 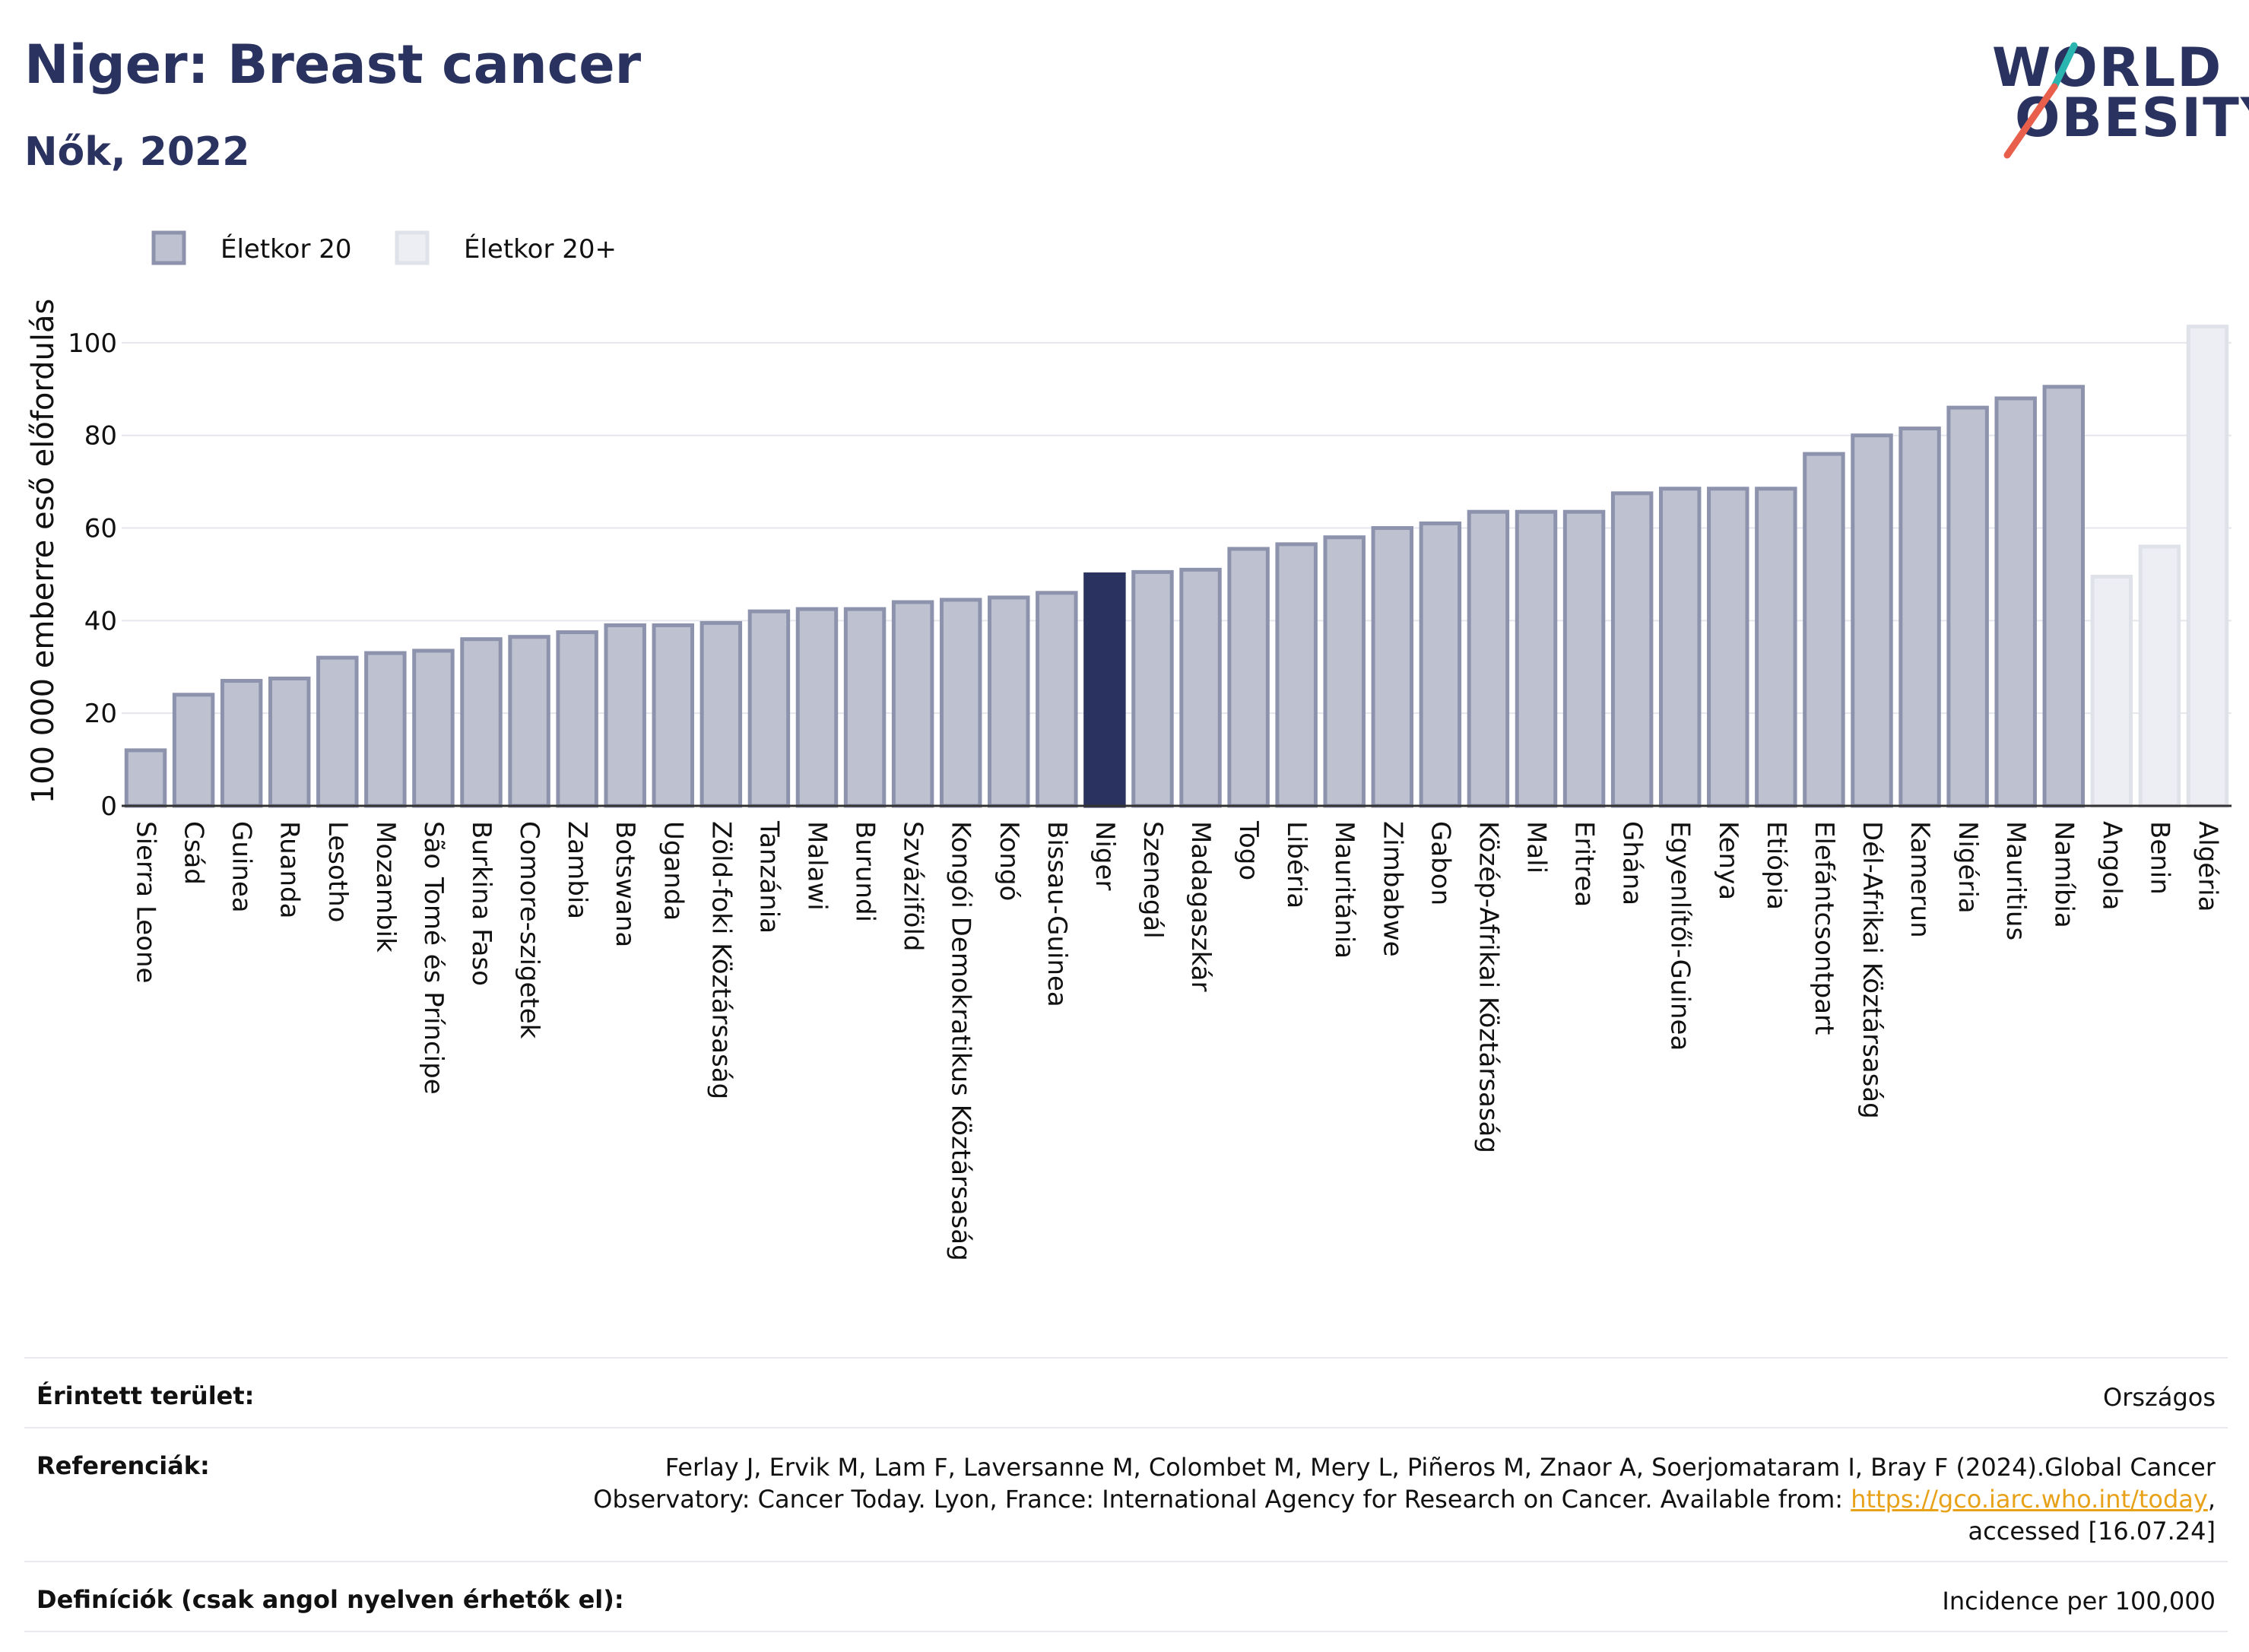 I want to click on x-tick-label: Lesotho, so click(x=337, y=871).